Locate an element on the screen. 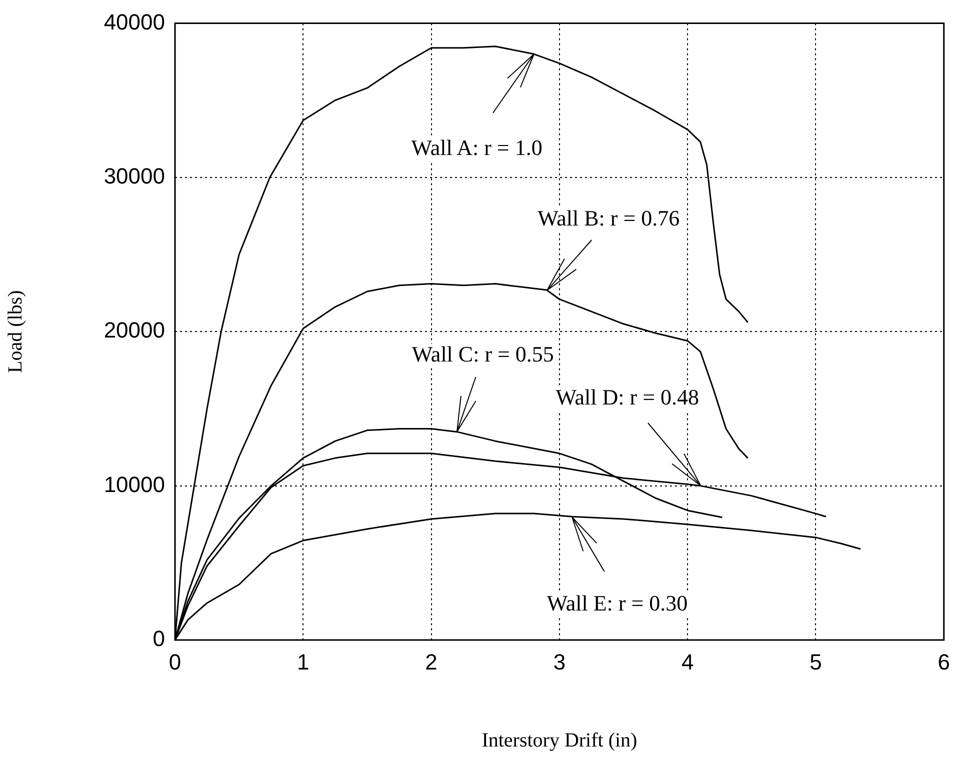  x-tick-label: 6 is located at coordinates (944, 661).